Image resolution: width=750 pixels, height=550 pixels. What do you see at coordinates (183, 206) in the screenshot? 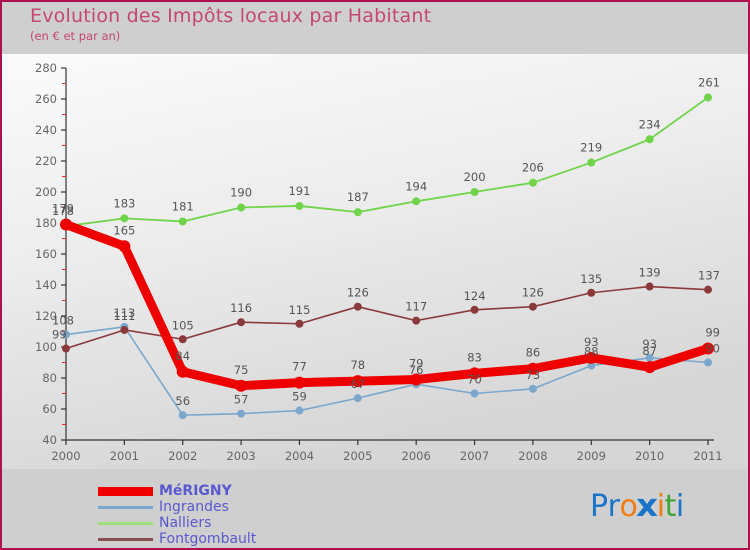
I see `data-point-label: 181` at bounding box center [183, 206].